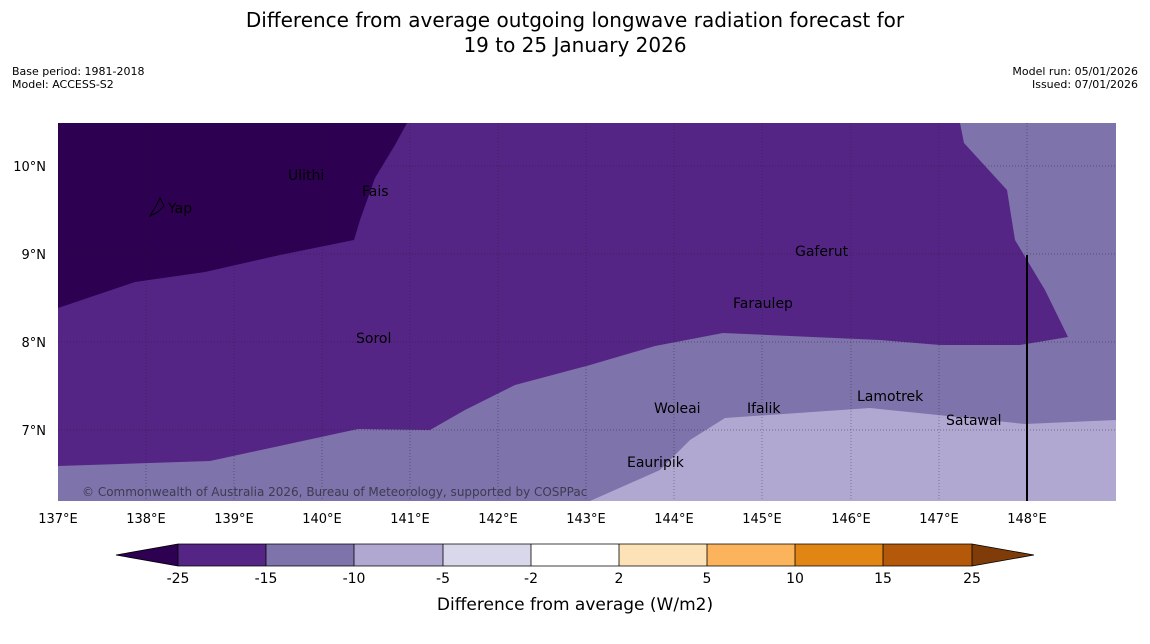  Describe the element at coordinates (29, 167) in the screenshot. I see `lat-label-10n: 10°N` at that location.